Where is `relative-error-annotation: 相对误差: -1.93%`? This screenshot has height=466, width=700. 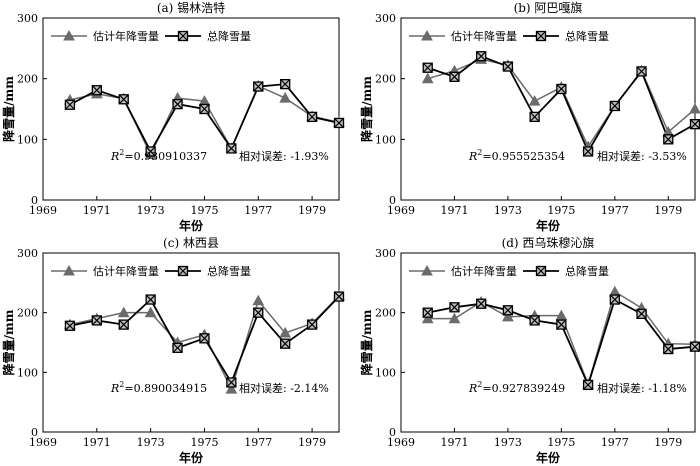 relative-error-annotation: 相对误差: -1.93% is located at coordinates (284, 156).